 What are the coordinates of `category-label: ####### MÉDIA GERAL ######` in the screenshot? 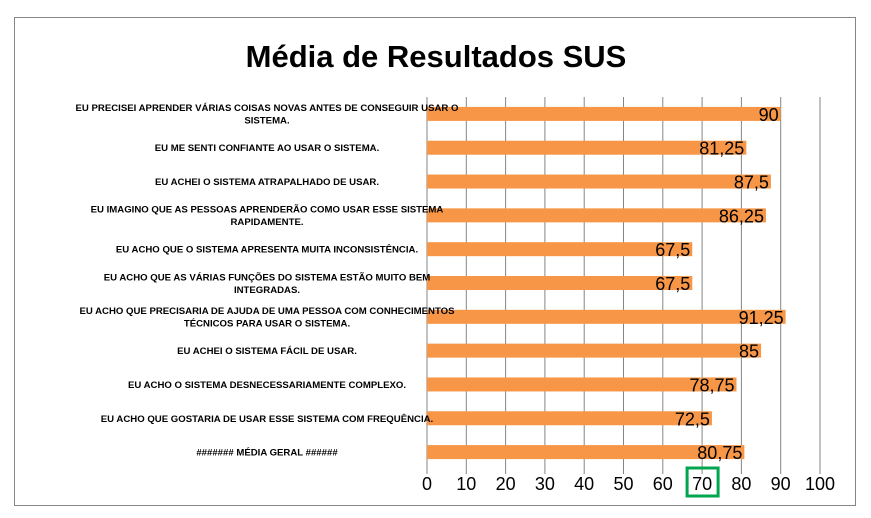 It's located at (267, 453).